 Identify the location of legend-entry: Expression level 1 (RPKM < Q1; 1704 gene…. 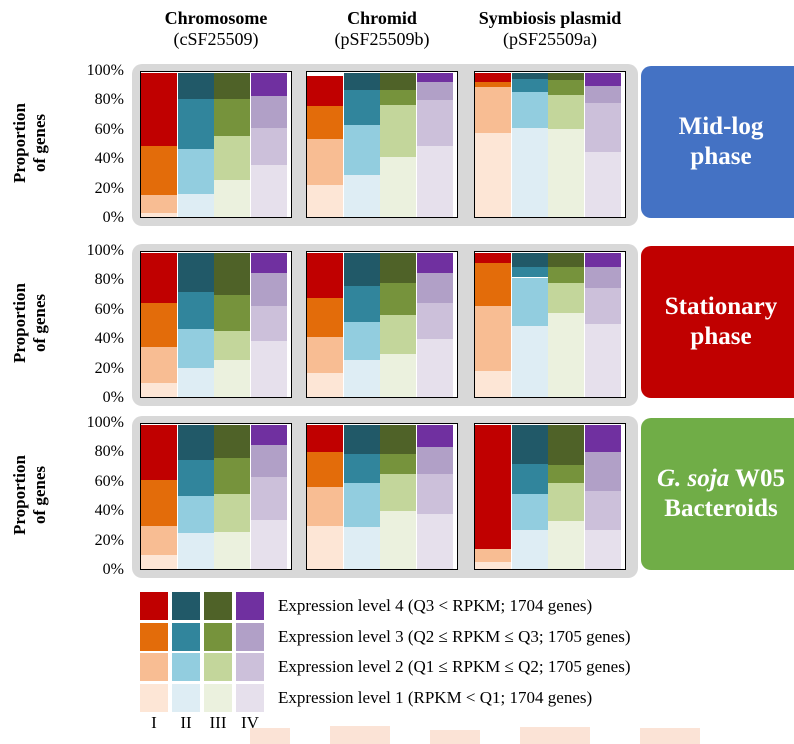
(435, 697).